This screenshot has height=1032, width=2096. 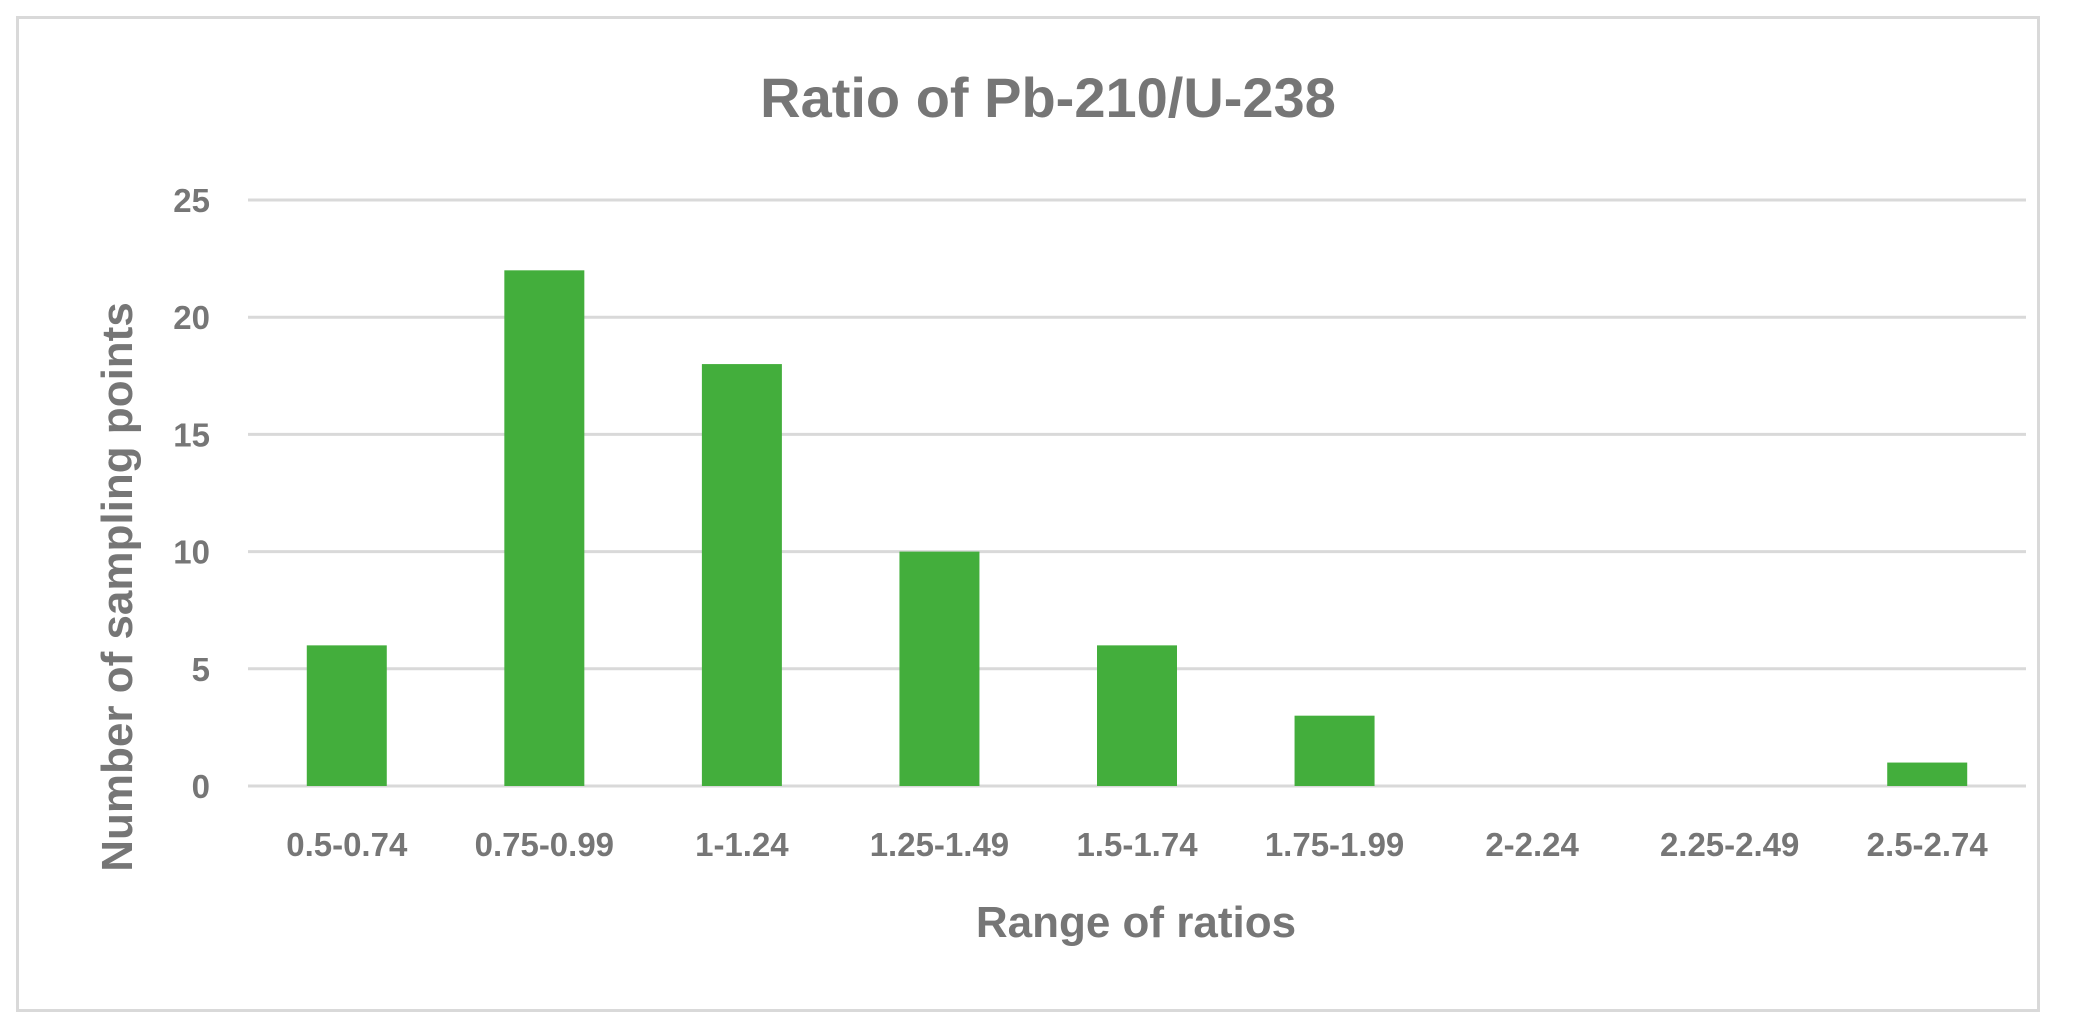 What do you see at coordinates (1137, 715) in the screenshot?
I see `bar-1.5-1.74` at bounding box center [1137, 715].